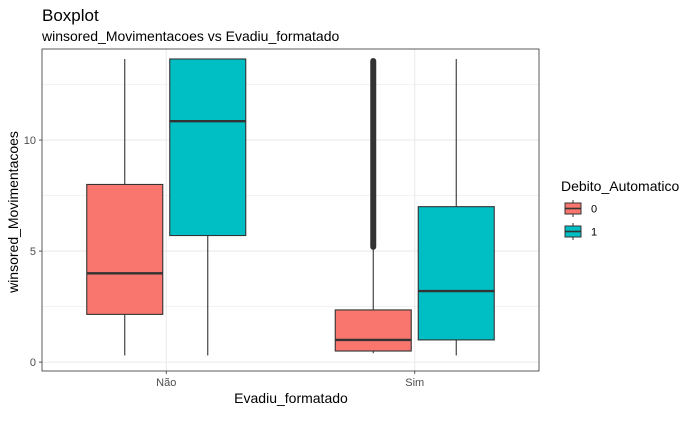 This screenshot has width=700, height=432. Describe the element at coordinates (620, 209) in the screenshot. I see `legend: Debito_Automatico 0 1` at that location.